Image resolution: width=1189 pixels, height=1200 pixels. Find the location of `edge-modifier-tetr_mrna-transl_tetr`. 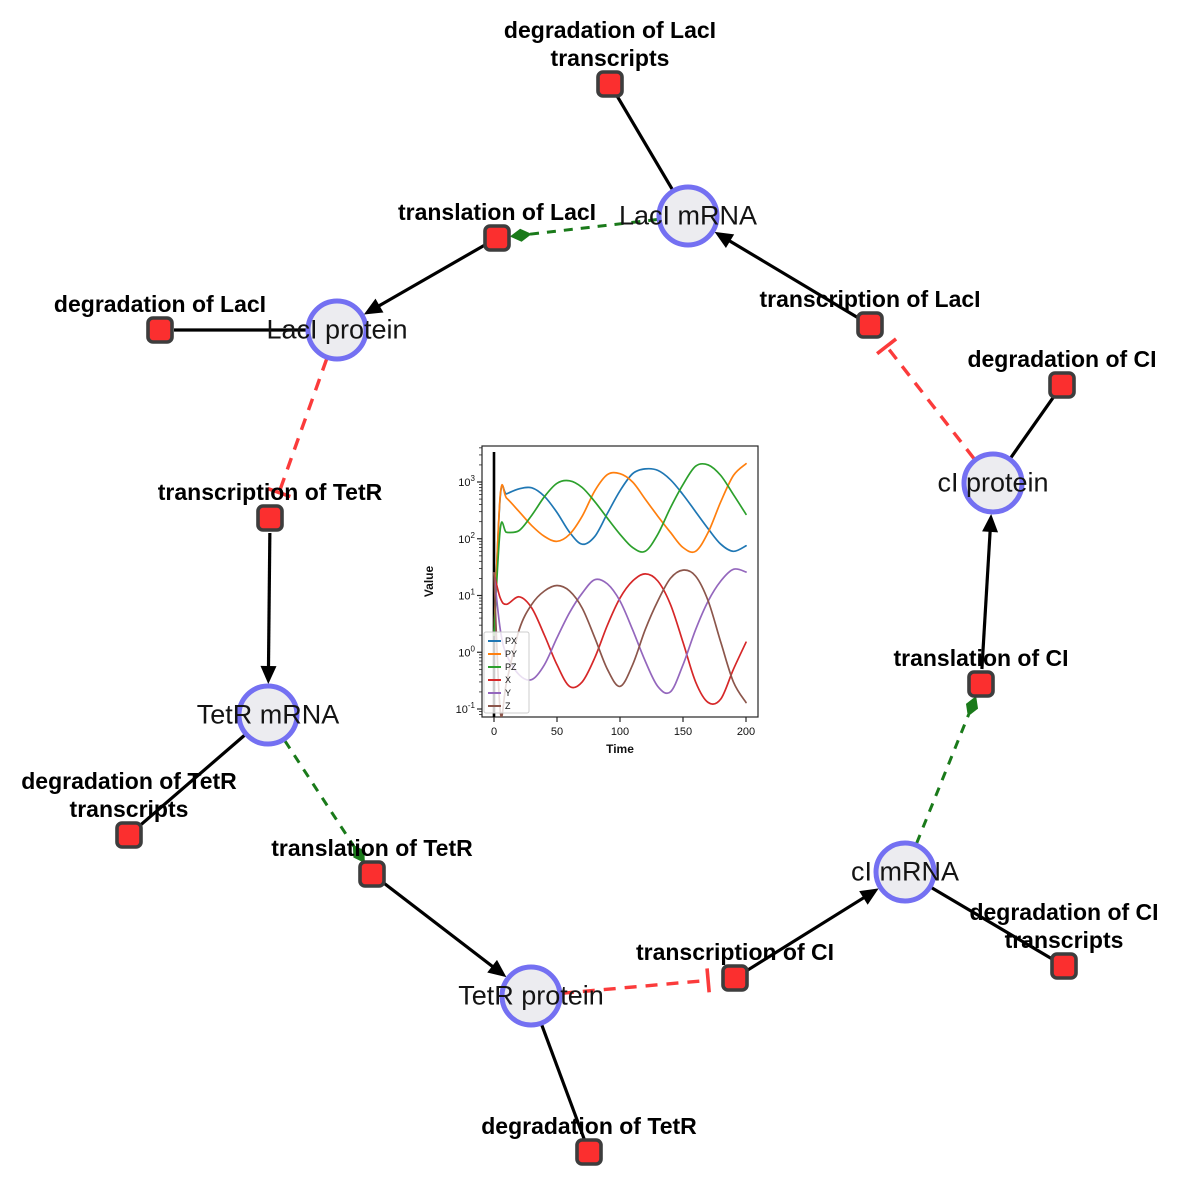

edge-modifier-tetr_mrna-transl_tetr is located at coordinates (319, 794).